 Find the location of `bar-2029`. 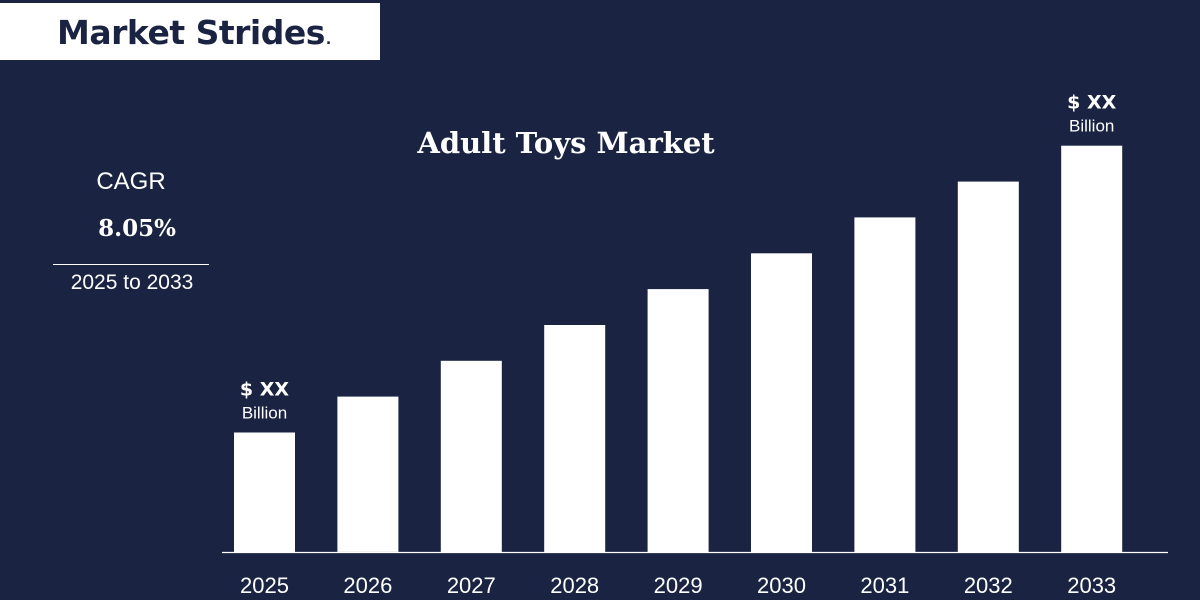

bar-2029 is located at coordinates (678, 420).